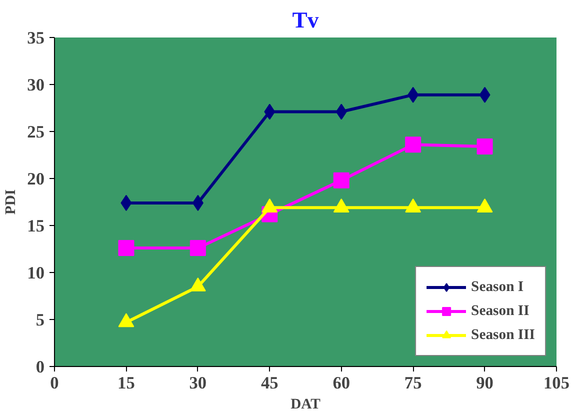  What do you see at coordinates (36, 132) in the screenshot?
I see `y-tick-label: 25` at bounding box center [36, 132].